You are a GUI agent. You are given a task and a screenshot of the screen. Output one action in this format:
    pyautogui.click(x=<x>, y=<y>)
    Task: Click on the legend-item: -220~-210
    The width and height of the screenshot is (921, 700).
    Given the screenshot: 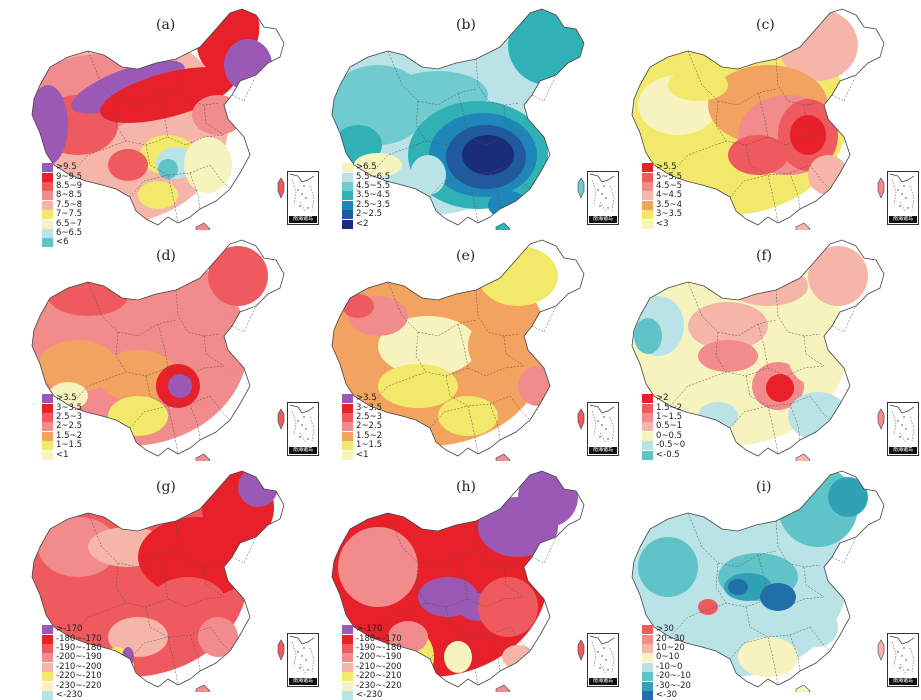 What is the action you would take?
    pyautogui.click(x=72, y=676)
    